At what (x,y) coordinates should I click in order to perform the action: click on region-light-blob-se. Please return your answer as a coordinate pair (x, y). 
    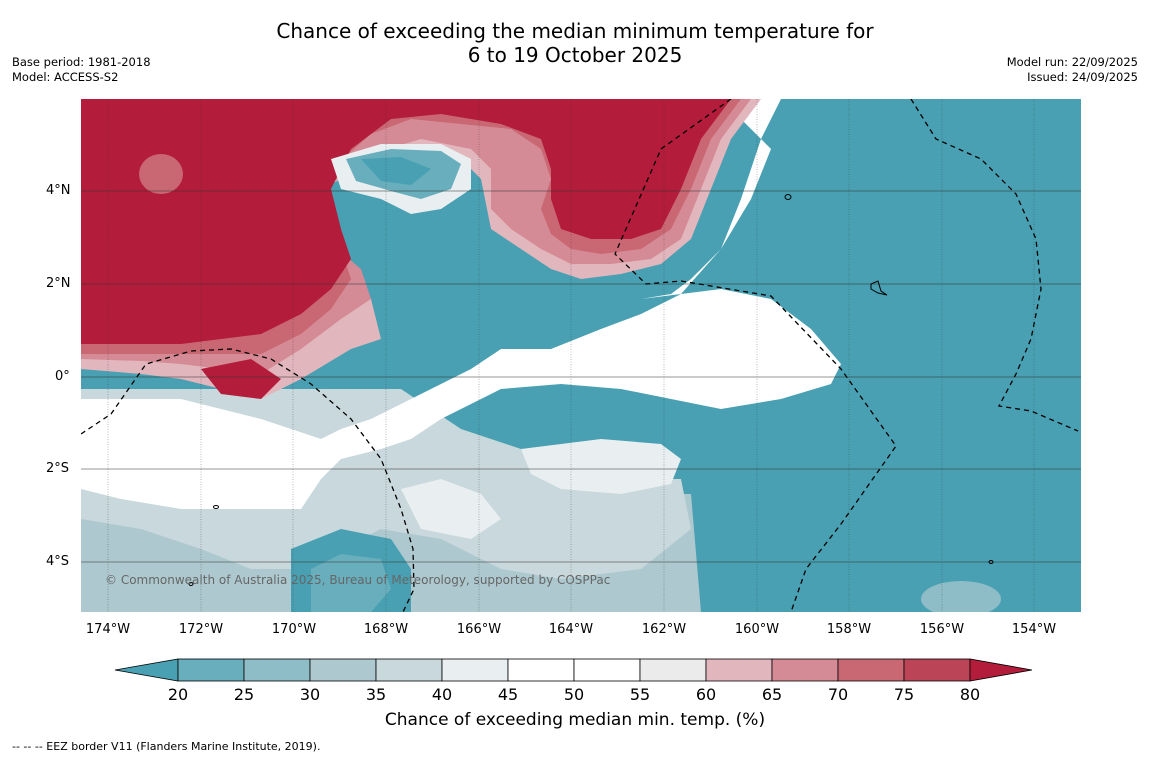
    Looking at the image, I should click on (961, 596).